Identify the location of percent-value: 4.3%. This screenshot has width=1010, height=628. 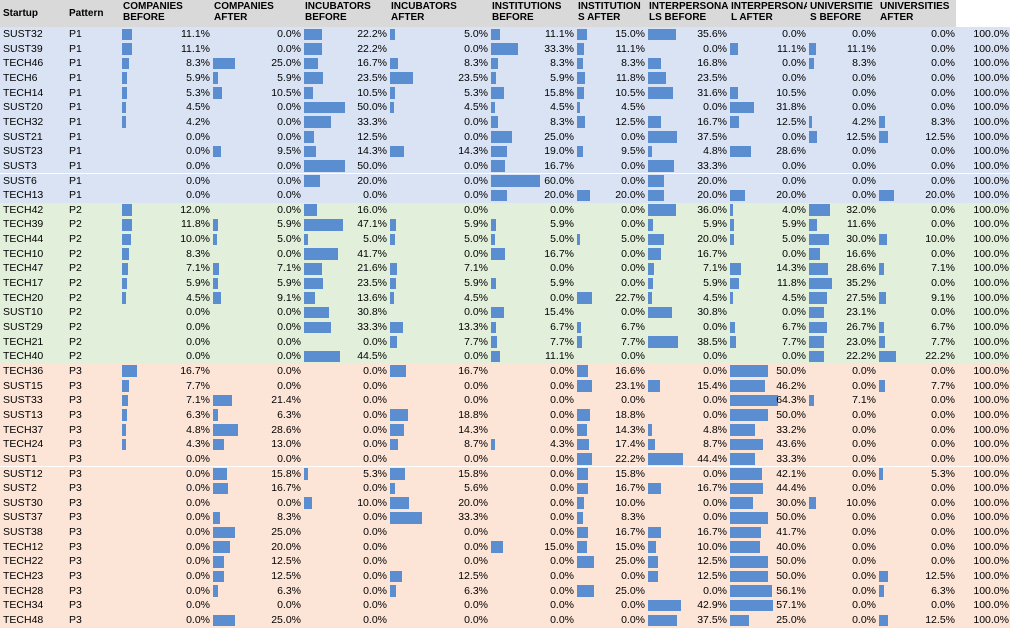
(198, 444).